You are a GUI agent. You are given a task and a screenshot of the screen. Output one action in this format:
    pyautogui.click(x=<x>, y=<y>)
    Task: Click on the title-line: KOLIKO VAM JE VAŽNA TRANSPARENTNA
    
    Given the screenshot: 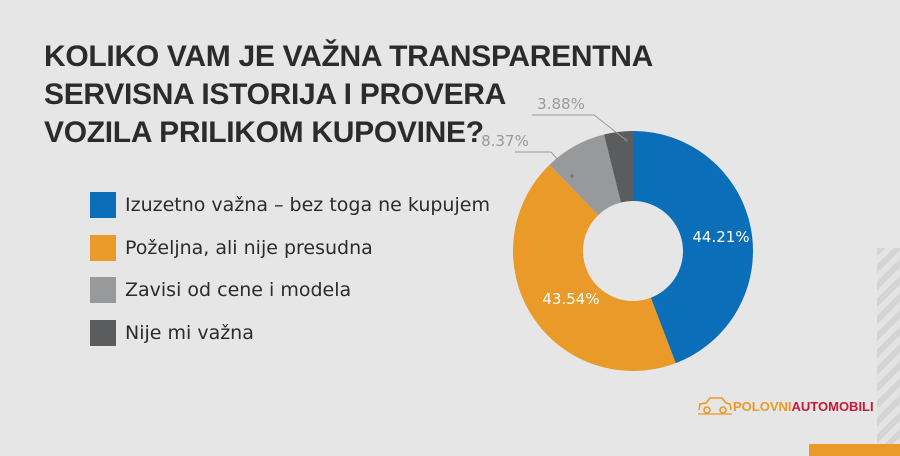 What is the action you would take?
    pyautogui.click(x=348, y=56)
    